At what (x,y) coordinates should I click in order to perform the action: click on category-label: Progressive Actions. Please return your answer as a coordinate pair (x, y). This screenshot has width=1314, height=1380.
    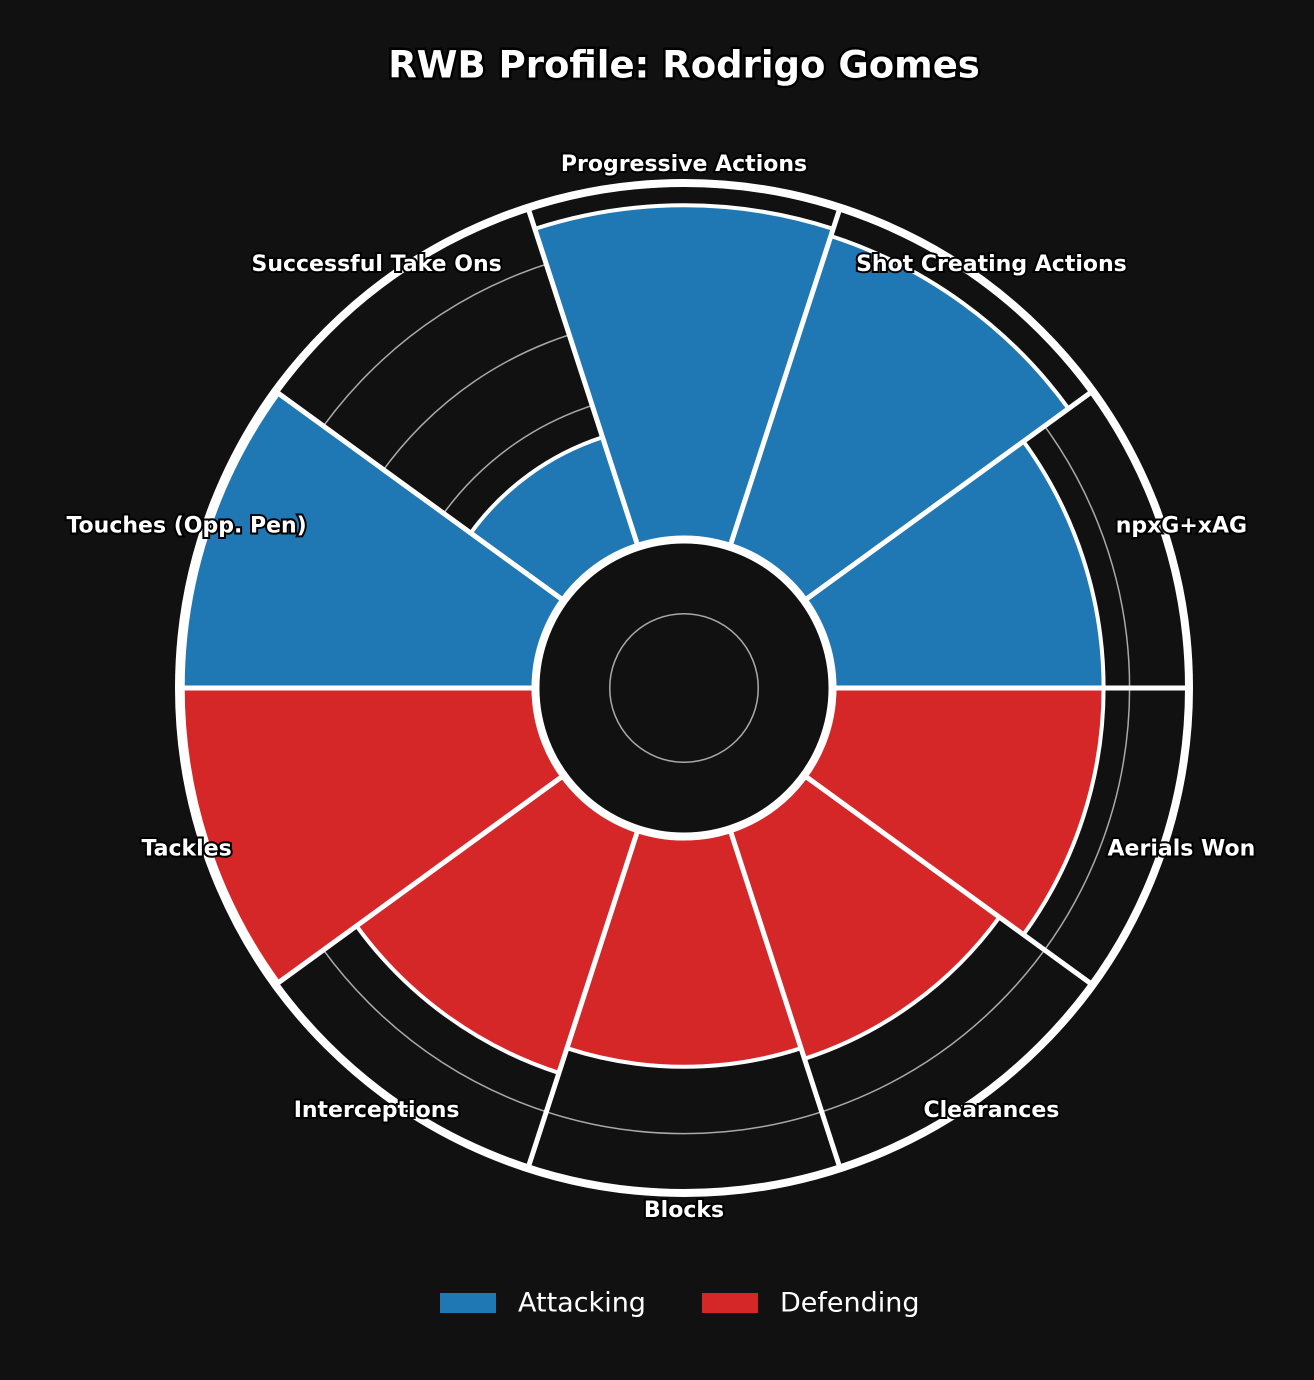
    Looking at the image, I should click on (684, 164).